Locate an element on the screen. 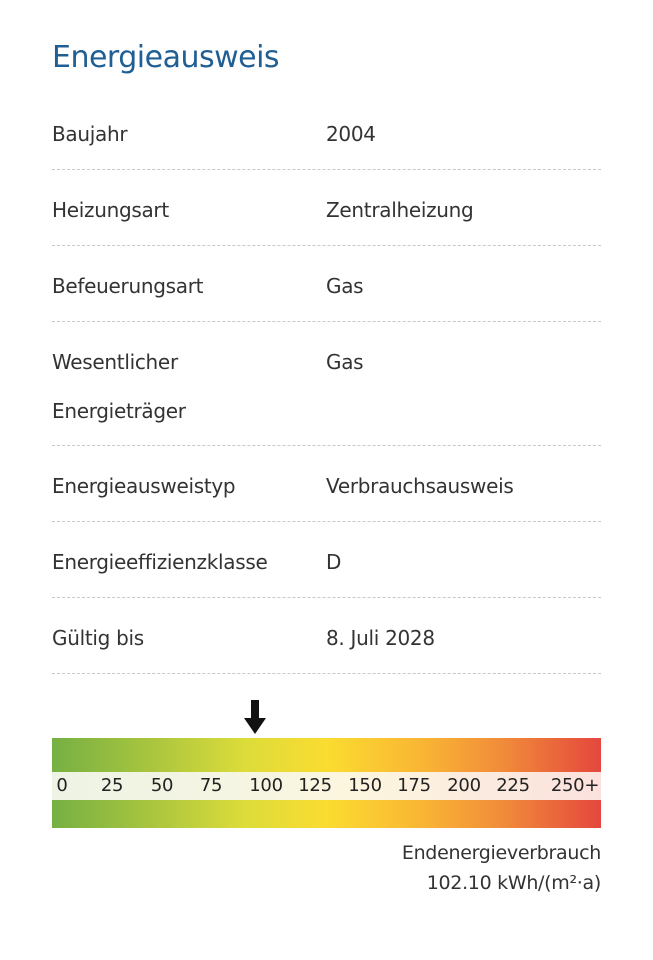  scale-tick-label: 250+ is located at coordinates (575, 785).